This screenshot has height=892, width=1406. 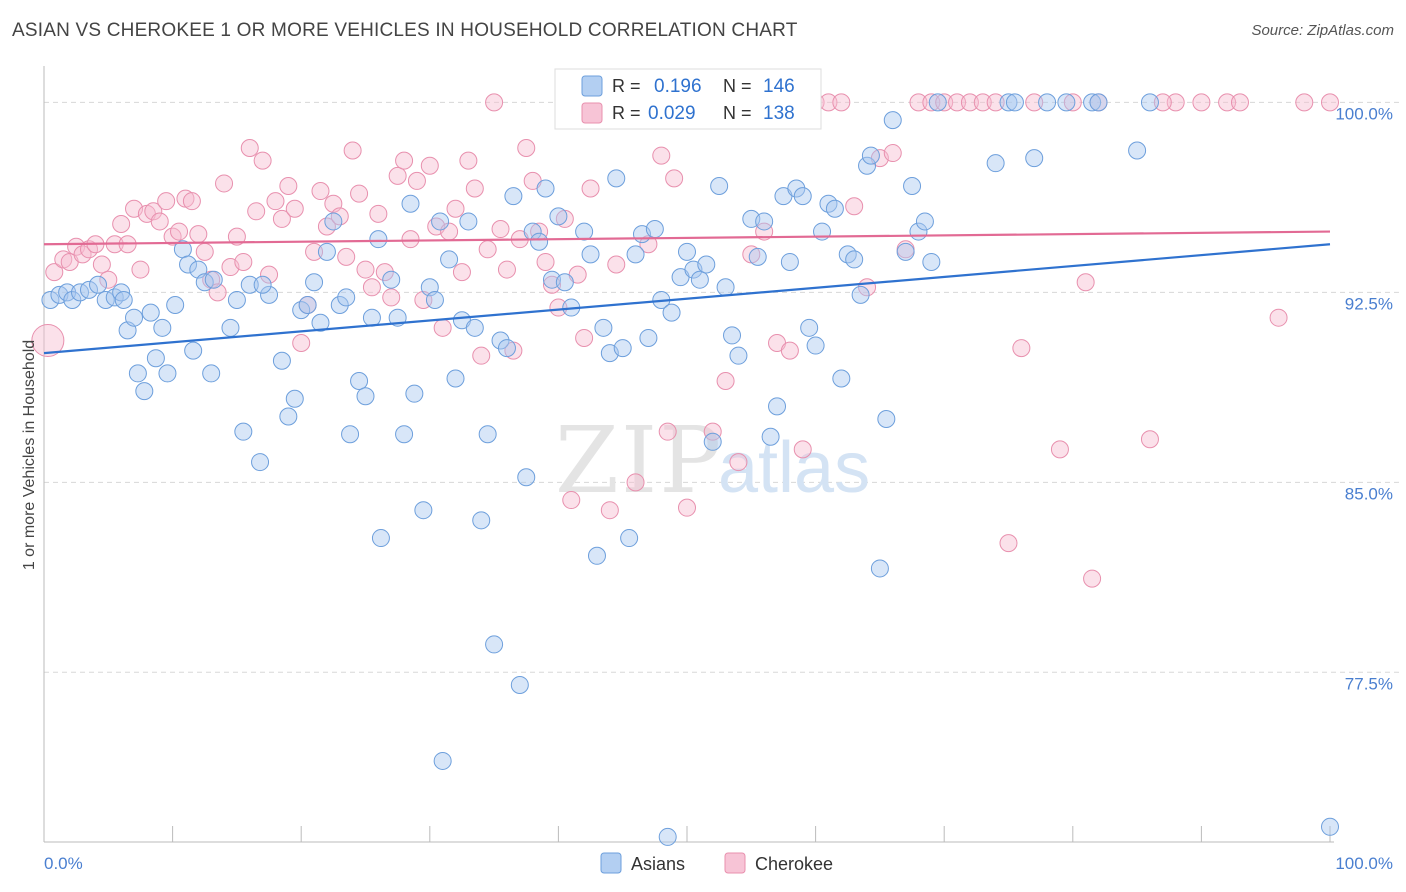 What do you see at coordinates (740, 113) in the screenshot?
I see `legend-cherokee-n-label: N =` at bounding box center [740, 113].